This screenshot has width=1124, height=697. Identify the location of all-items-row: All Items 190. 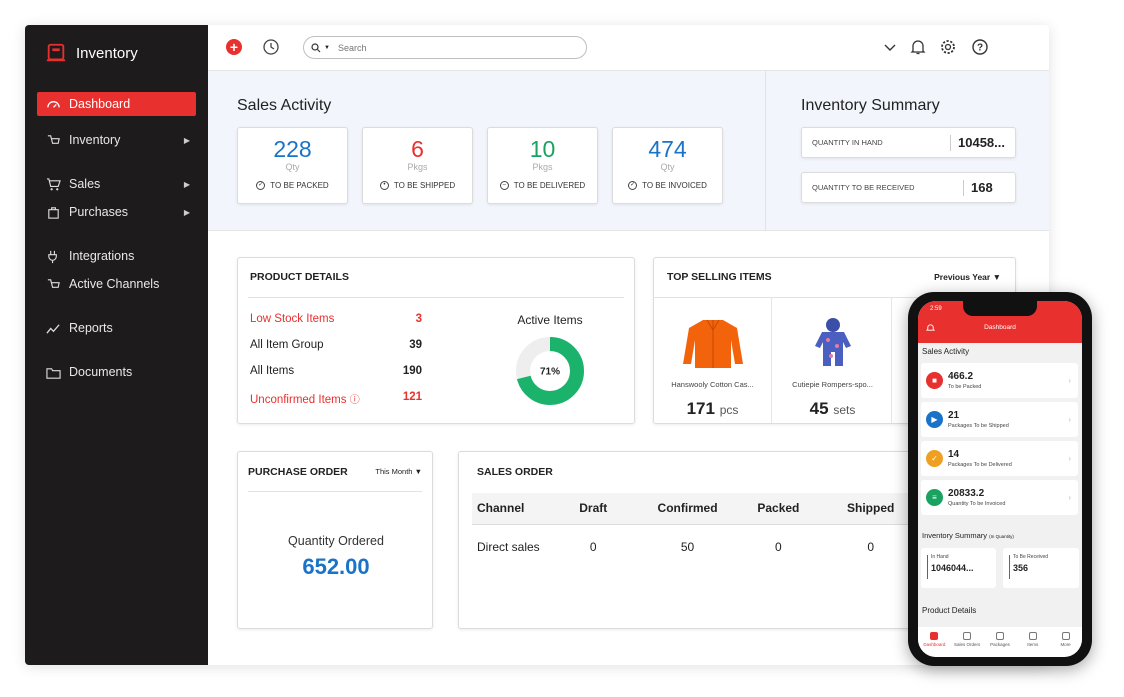
(336, 371).